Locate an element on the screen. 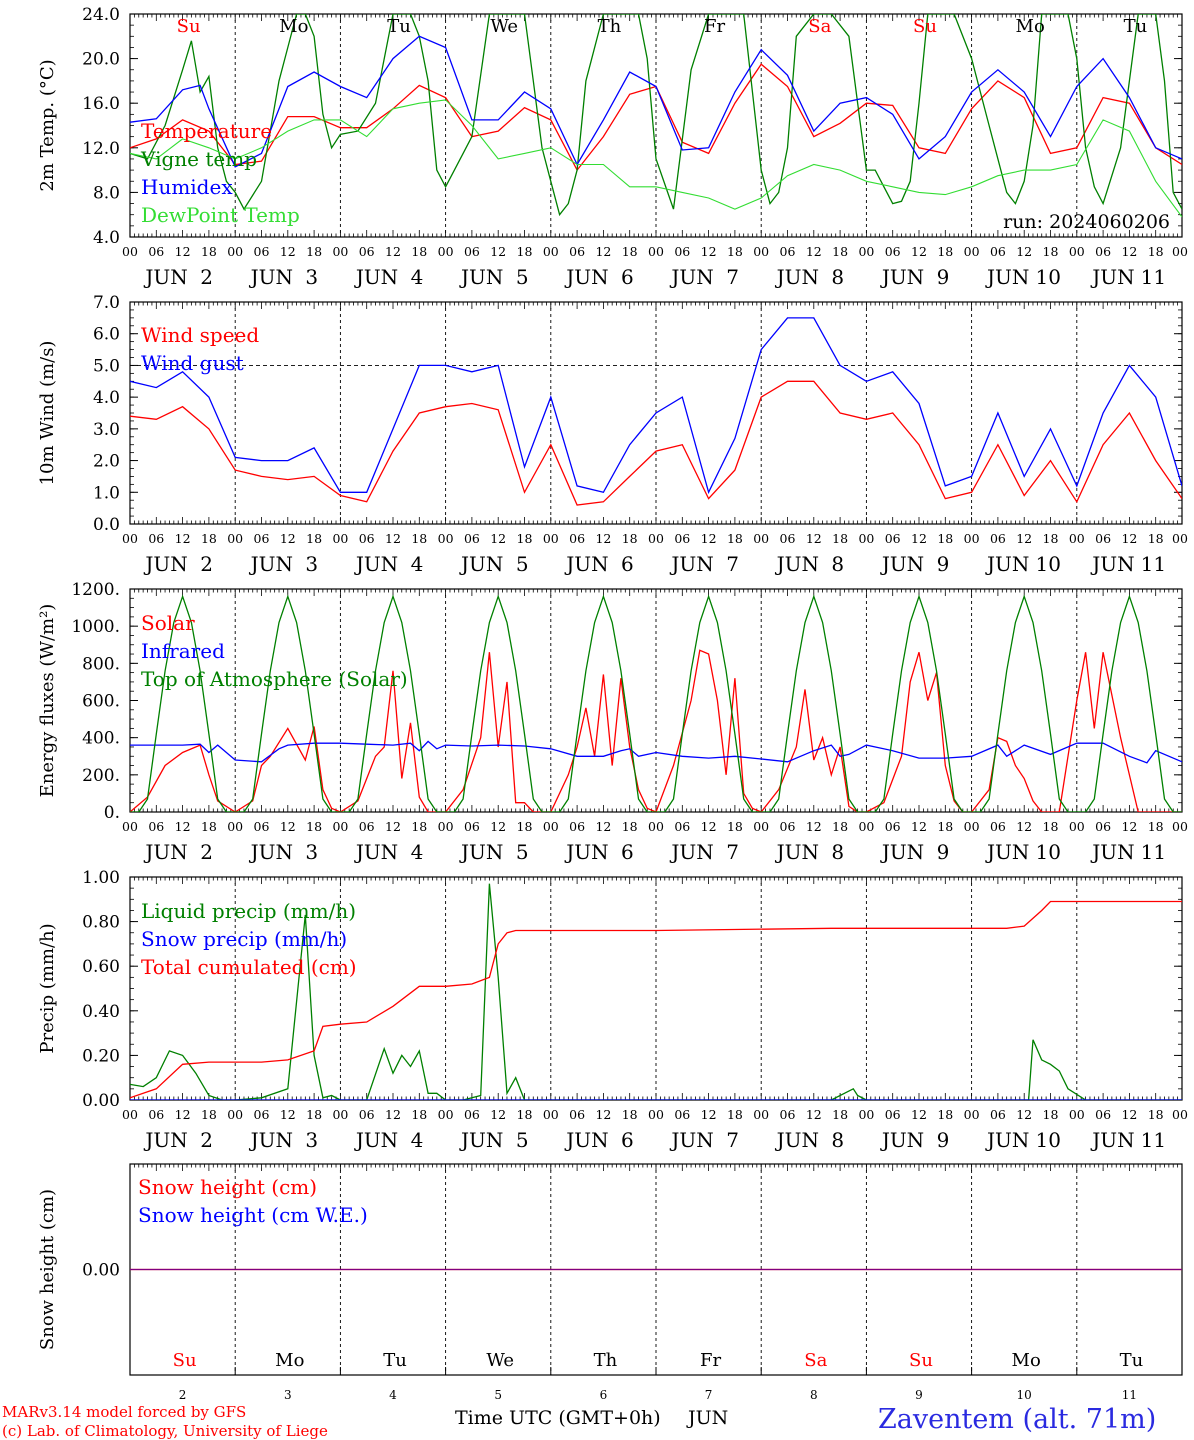  date-label: 8 is located at coordinates (837, 852).